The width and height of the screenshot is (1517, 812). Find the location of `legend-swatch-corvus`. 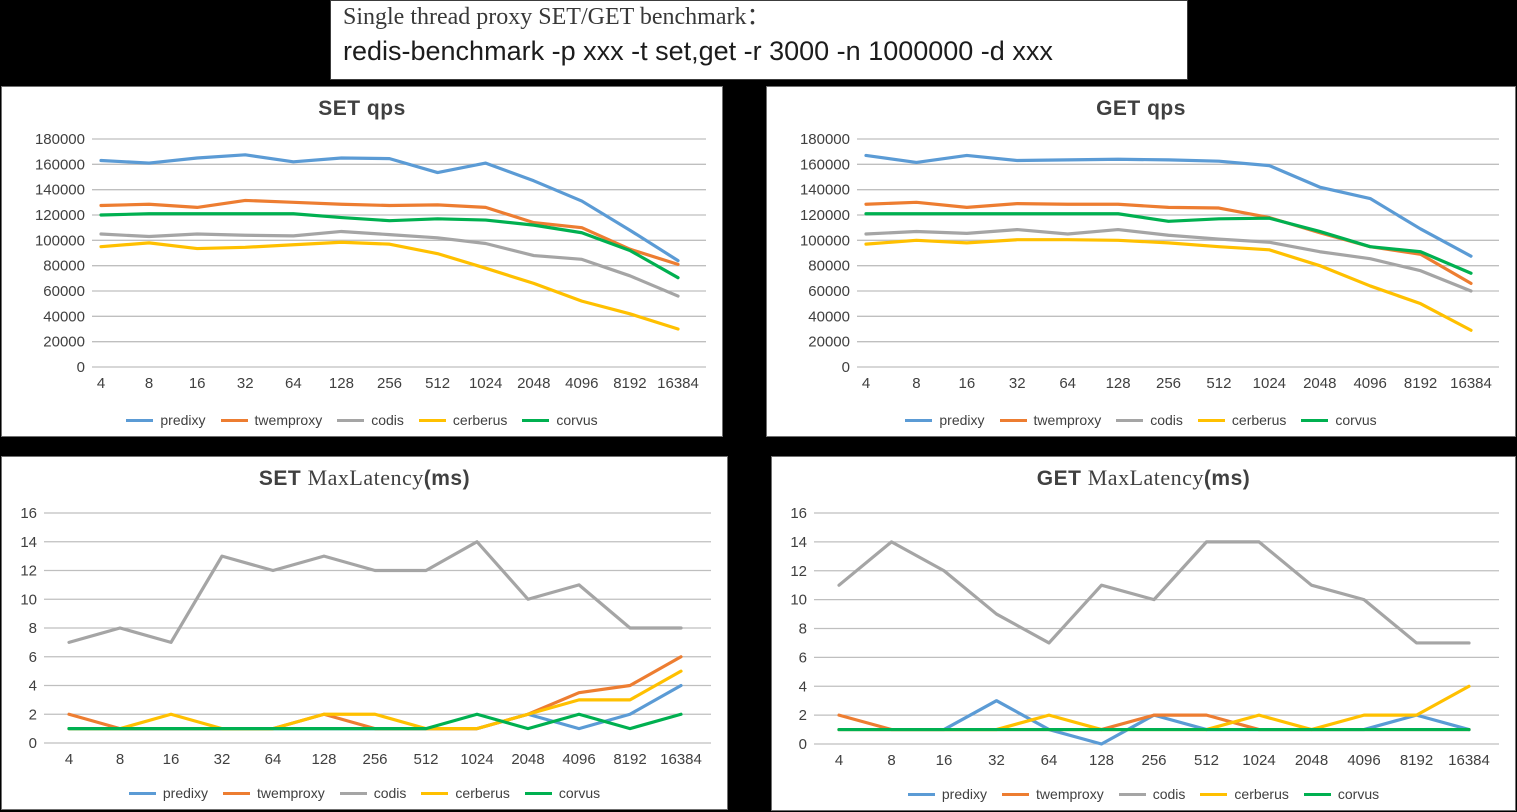

legend-swatch-corvus is located at coordinates (1317, 794).